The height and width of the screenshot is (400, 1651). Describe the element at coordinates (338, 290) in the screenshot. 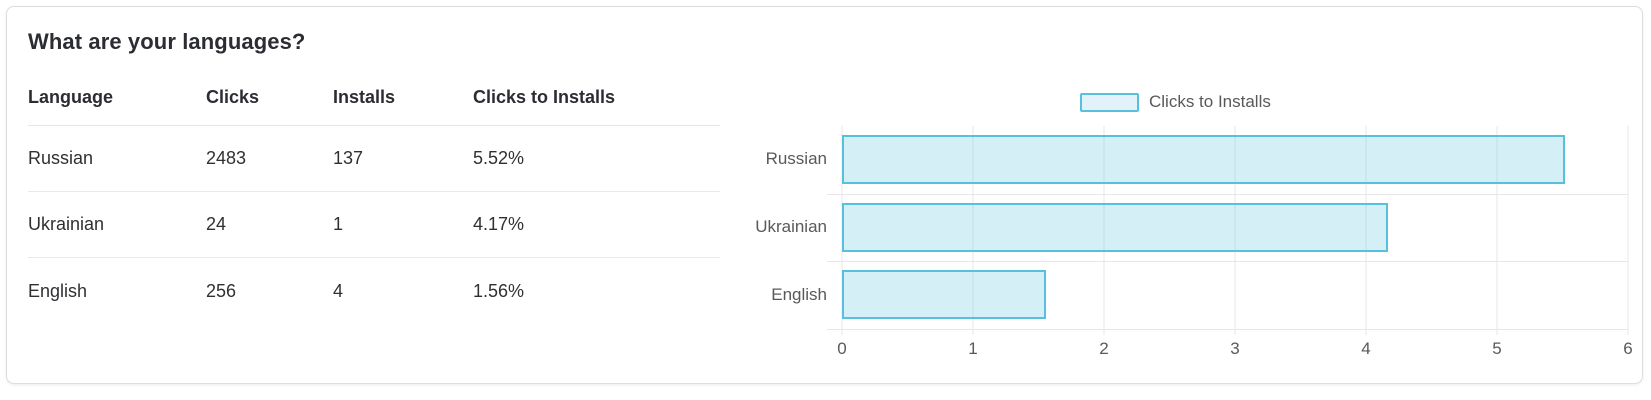

I see `cell-installs: 4` at that location.